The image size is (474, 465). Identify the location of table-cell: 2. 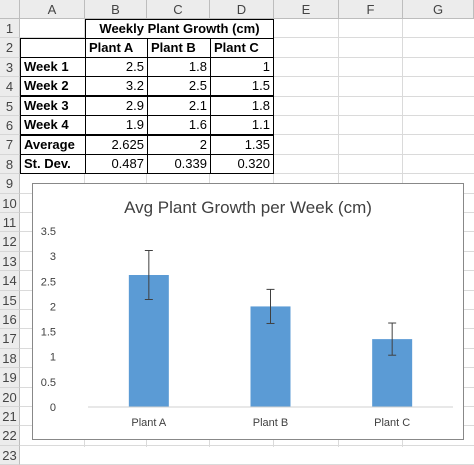
(179, 144).